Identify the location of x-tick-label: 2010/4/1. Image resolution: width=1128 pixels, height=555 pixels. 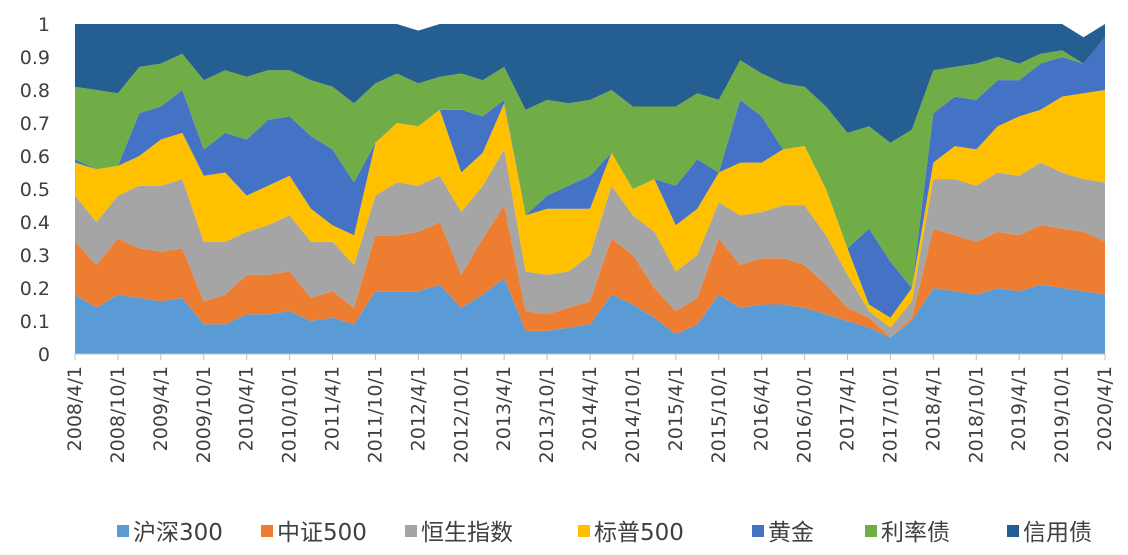
(247, 408).